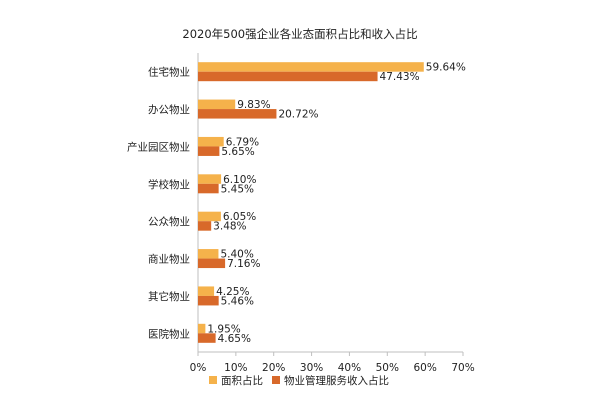 This screenshot has width=600, height=415. I want to click on legend-label: 物业管理服务收入占比, so click(336, 380).